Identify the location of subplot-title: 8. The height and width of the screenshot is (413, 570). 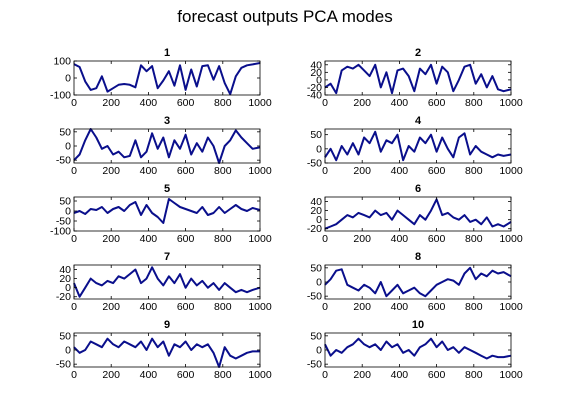
(418, 257).